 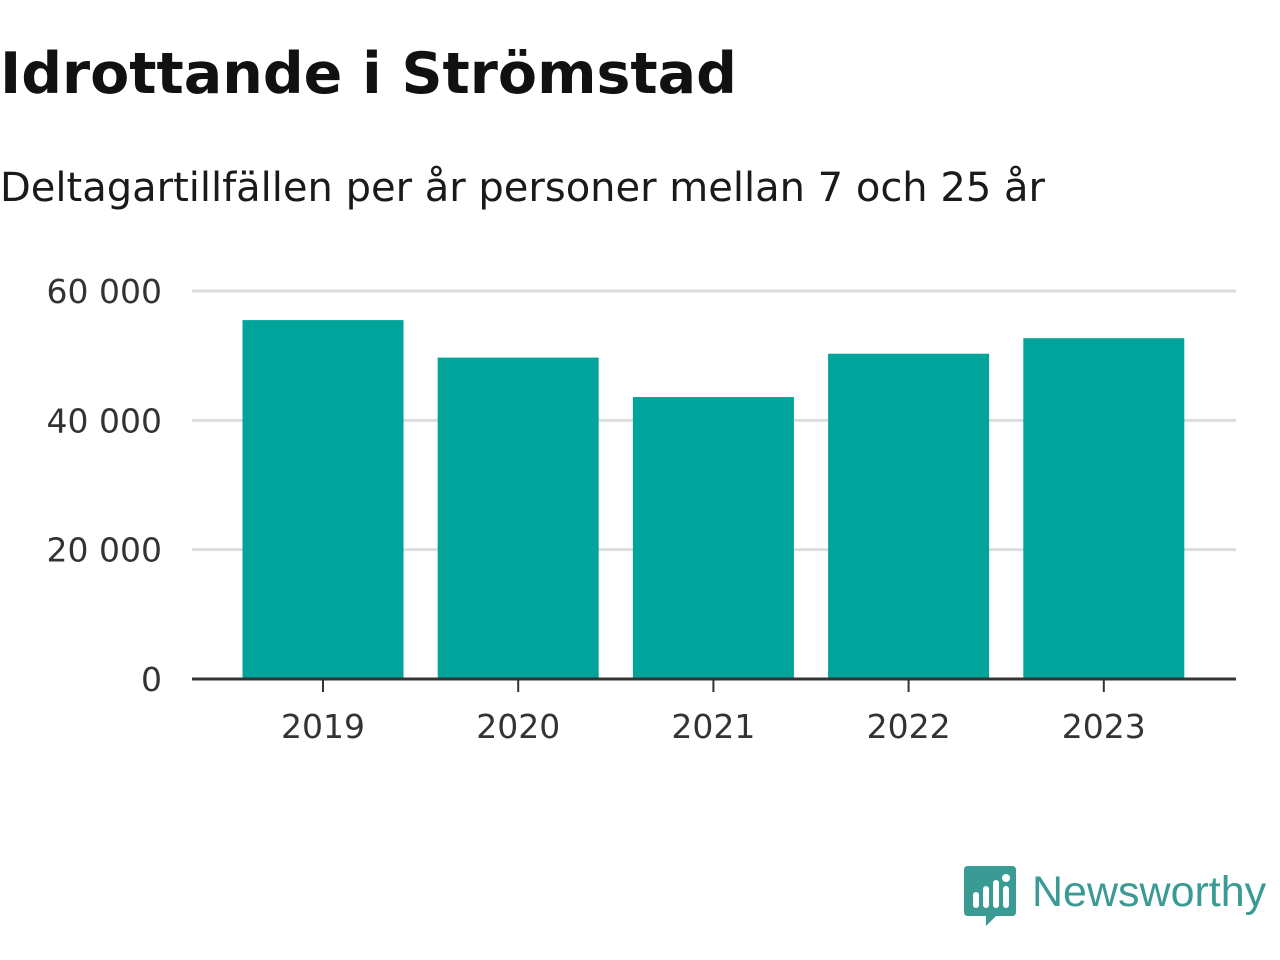 What do you see at coordinates (909, 726) in the screenshot?
I see `x-tick-label: 2022` at bounding box center [909, 726].